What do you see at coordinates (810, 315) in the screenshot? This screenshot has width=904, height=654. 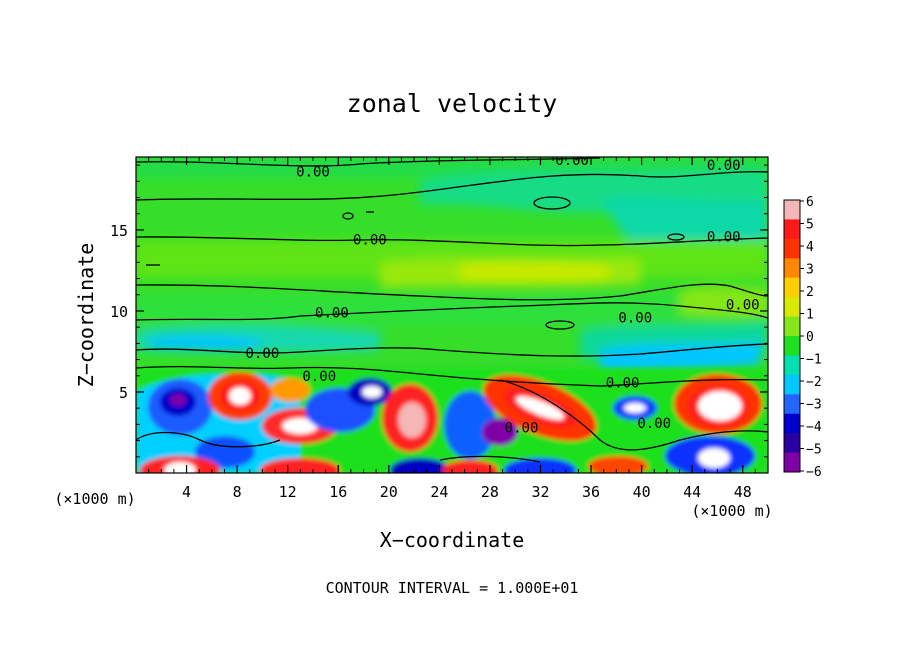 I see `colorbar-tick-label: 1` at bounding box center [810, 315].